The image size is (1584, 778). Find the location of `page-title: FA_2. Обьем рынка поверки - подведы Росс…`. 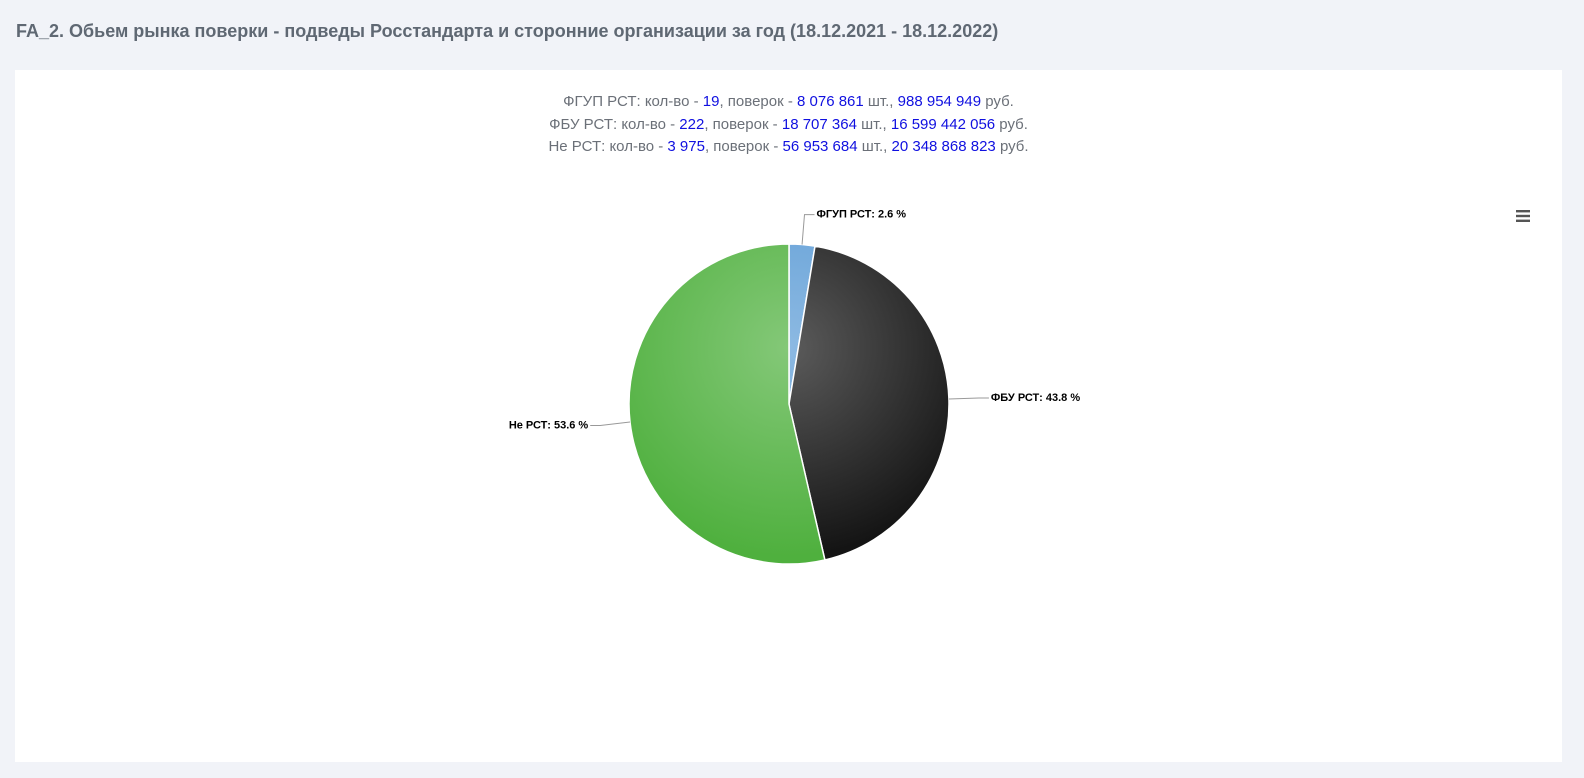

page-title: FA_2. Обьем рынка поверки - подведы Росс… is located at coordinates (507, 31).